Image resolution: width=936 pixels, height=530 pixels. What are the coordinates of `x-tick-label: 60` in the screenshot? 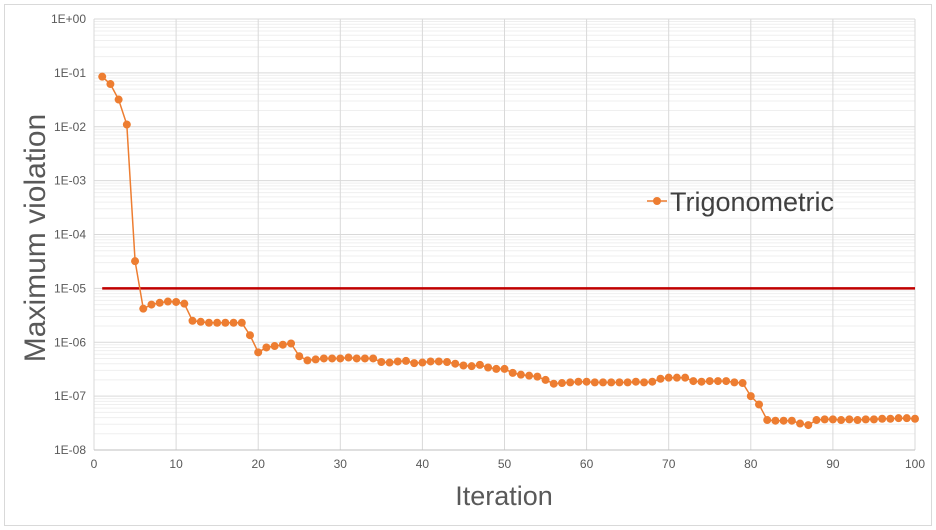 It's located at (587, 464).